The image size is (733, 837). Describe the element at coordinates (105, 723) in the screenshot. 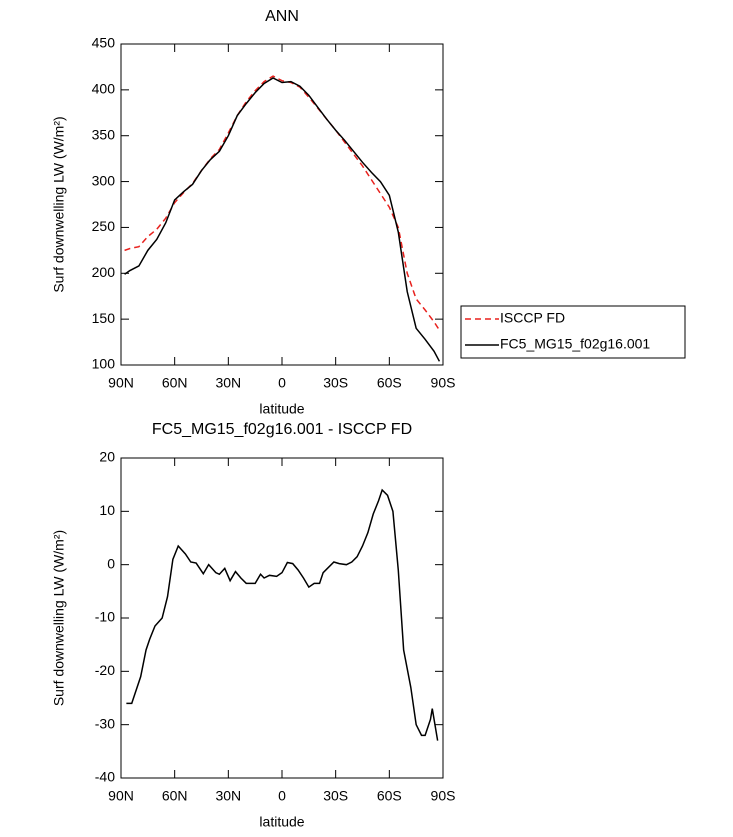

I see `y-tick-label: -30` at that location.